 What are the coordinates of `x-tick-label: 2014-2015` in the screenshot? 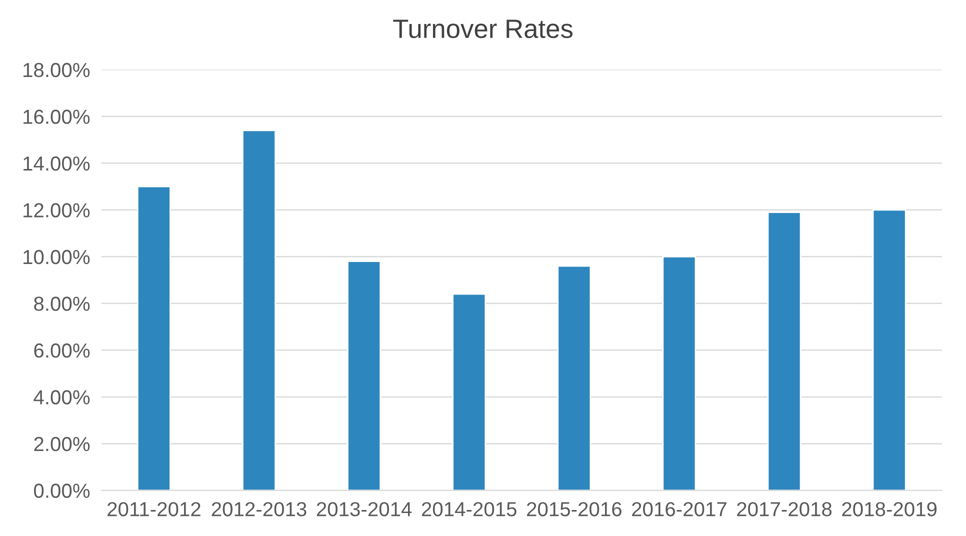 It's located at (469, 509).